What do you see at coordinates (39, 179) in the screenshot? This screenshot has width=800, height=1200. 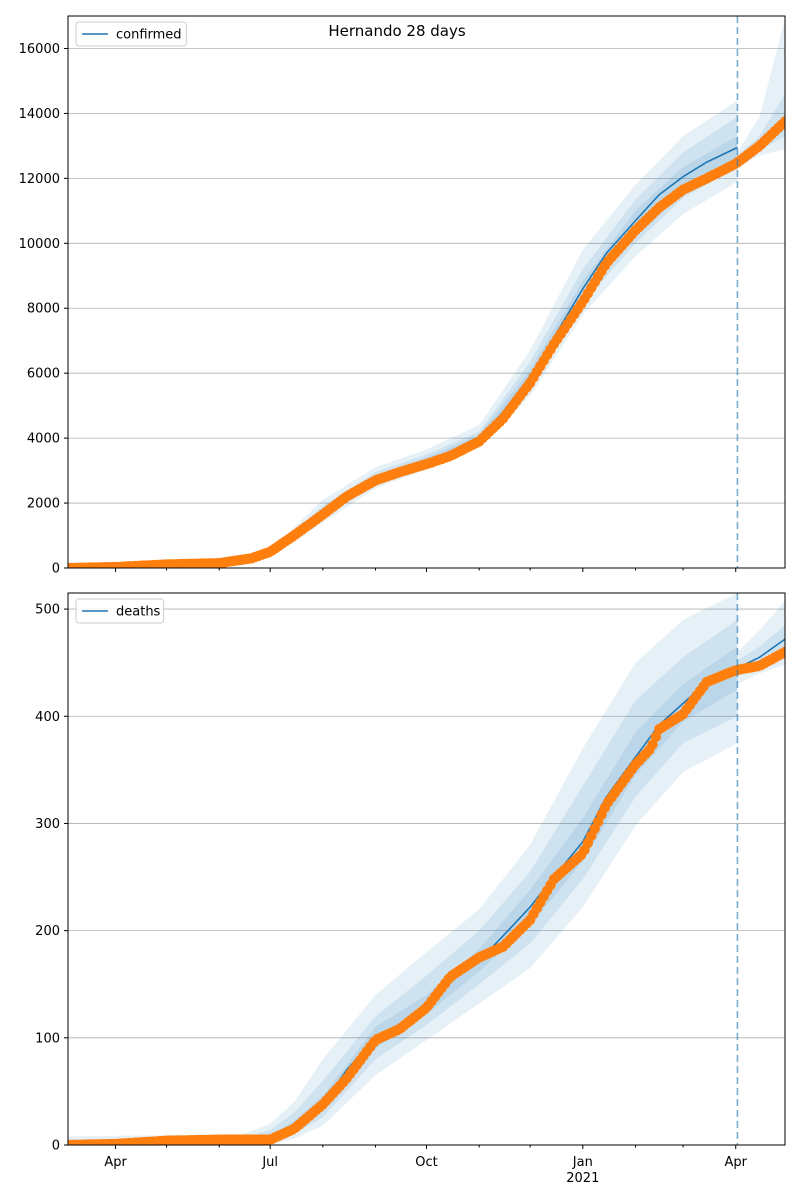 I see `y-tick-label: 12000` at bounding box center [39, 179].